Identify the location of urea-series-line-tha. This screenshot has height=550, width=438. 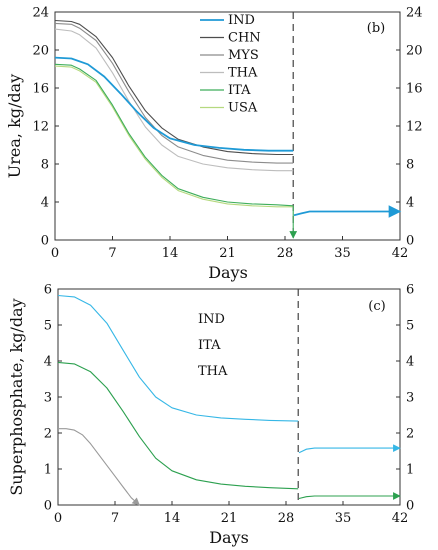
(174, 100).